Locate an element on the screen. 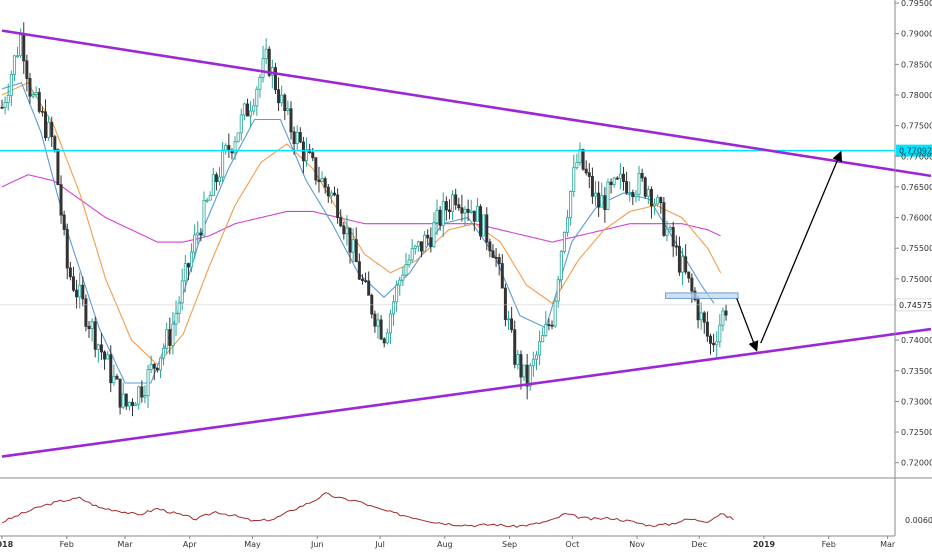 This screenshot has width=932, height=554. y-tick-label: 0.74000 is located at coordinates (916, 340).